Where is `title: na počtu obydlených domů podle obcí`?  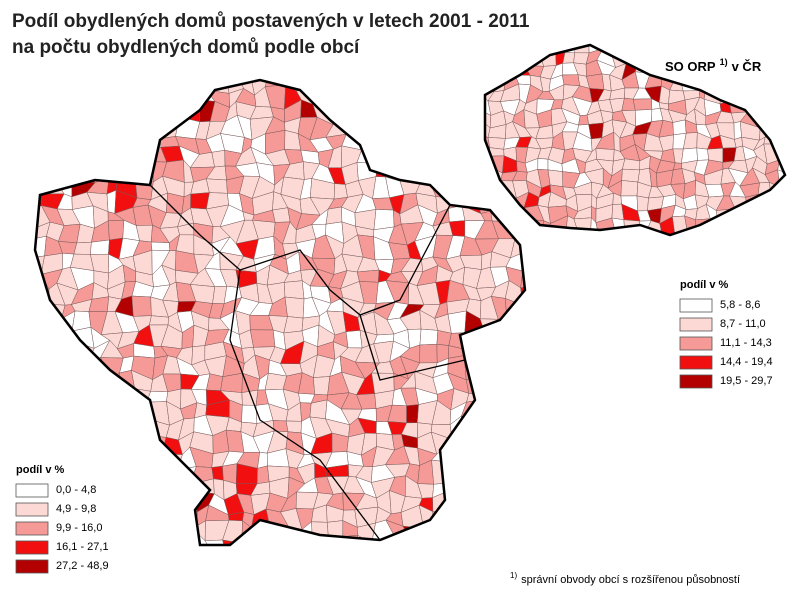
title: na počtu obydlených domů podle obcí is located at coordinates (186, 47).